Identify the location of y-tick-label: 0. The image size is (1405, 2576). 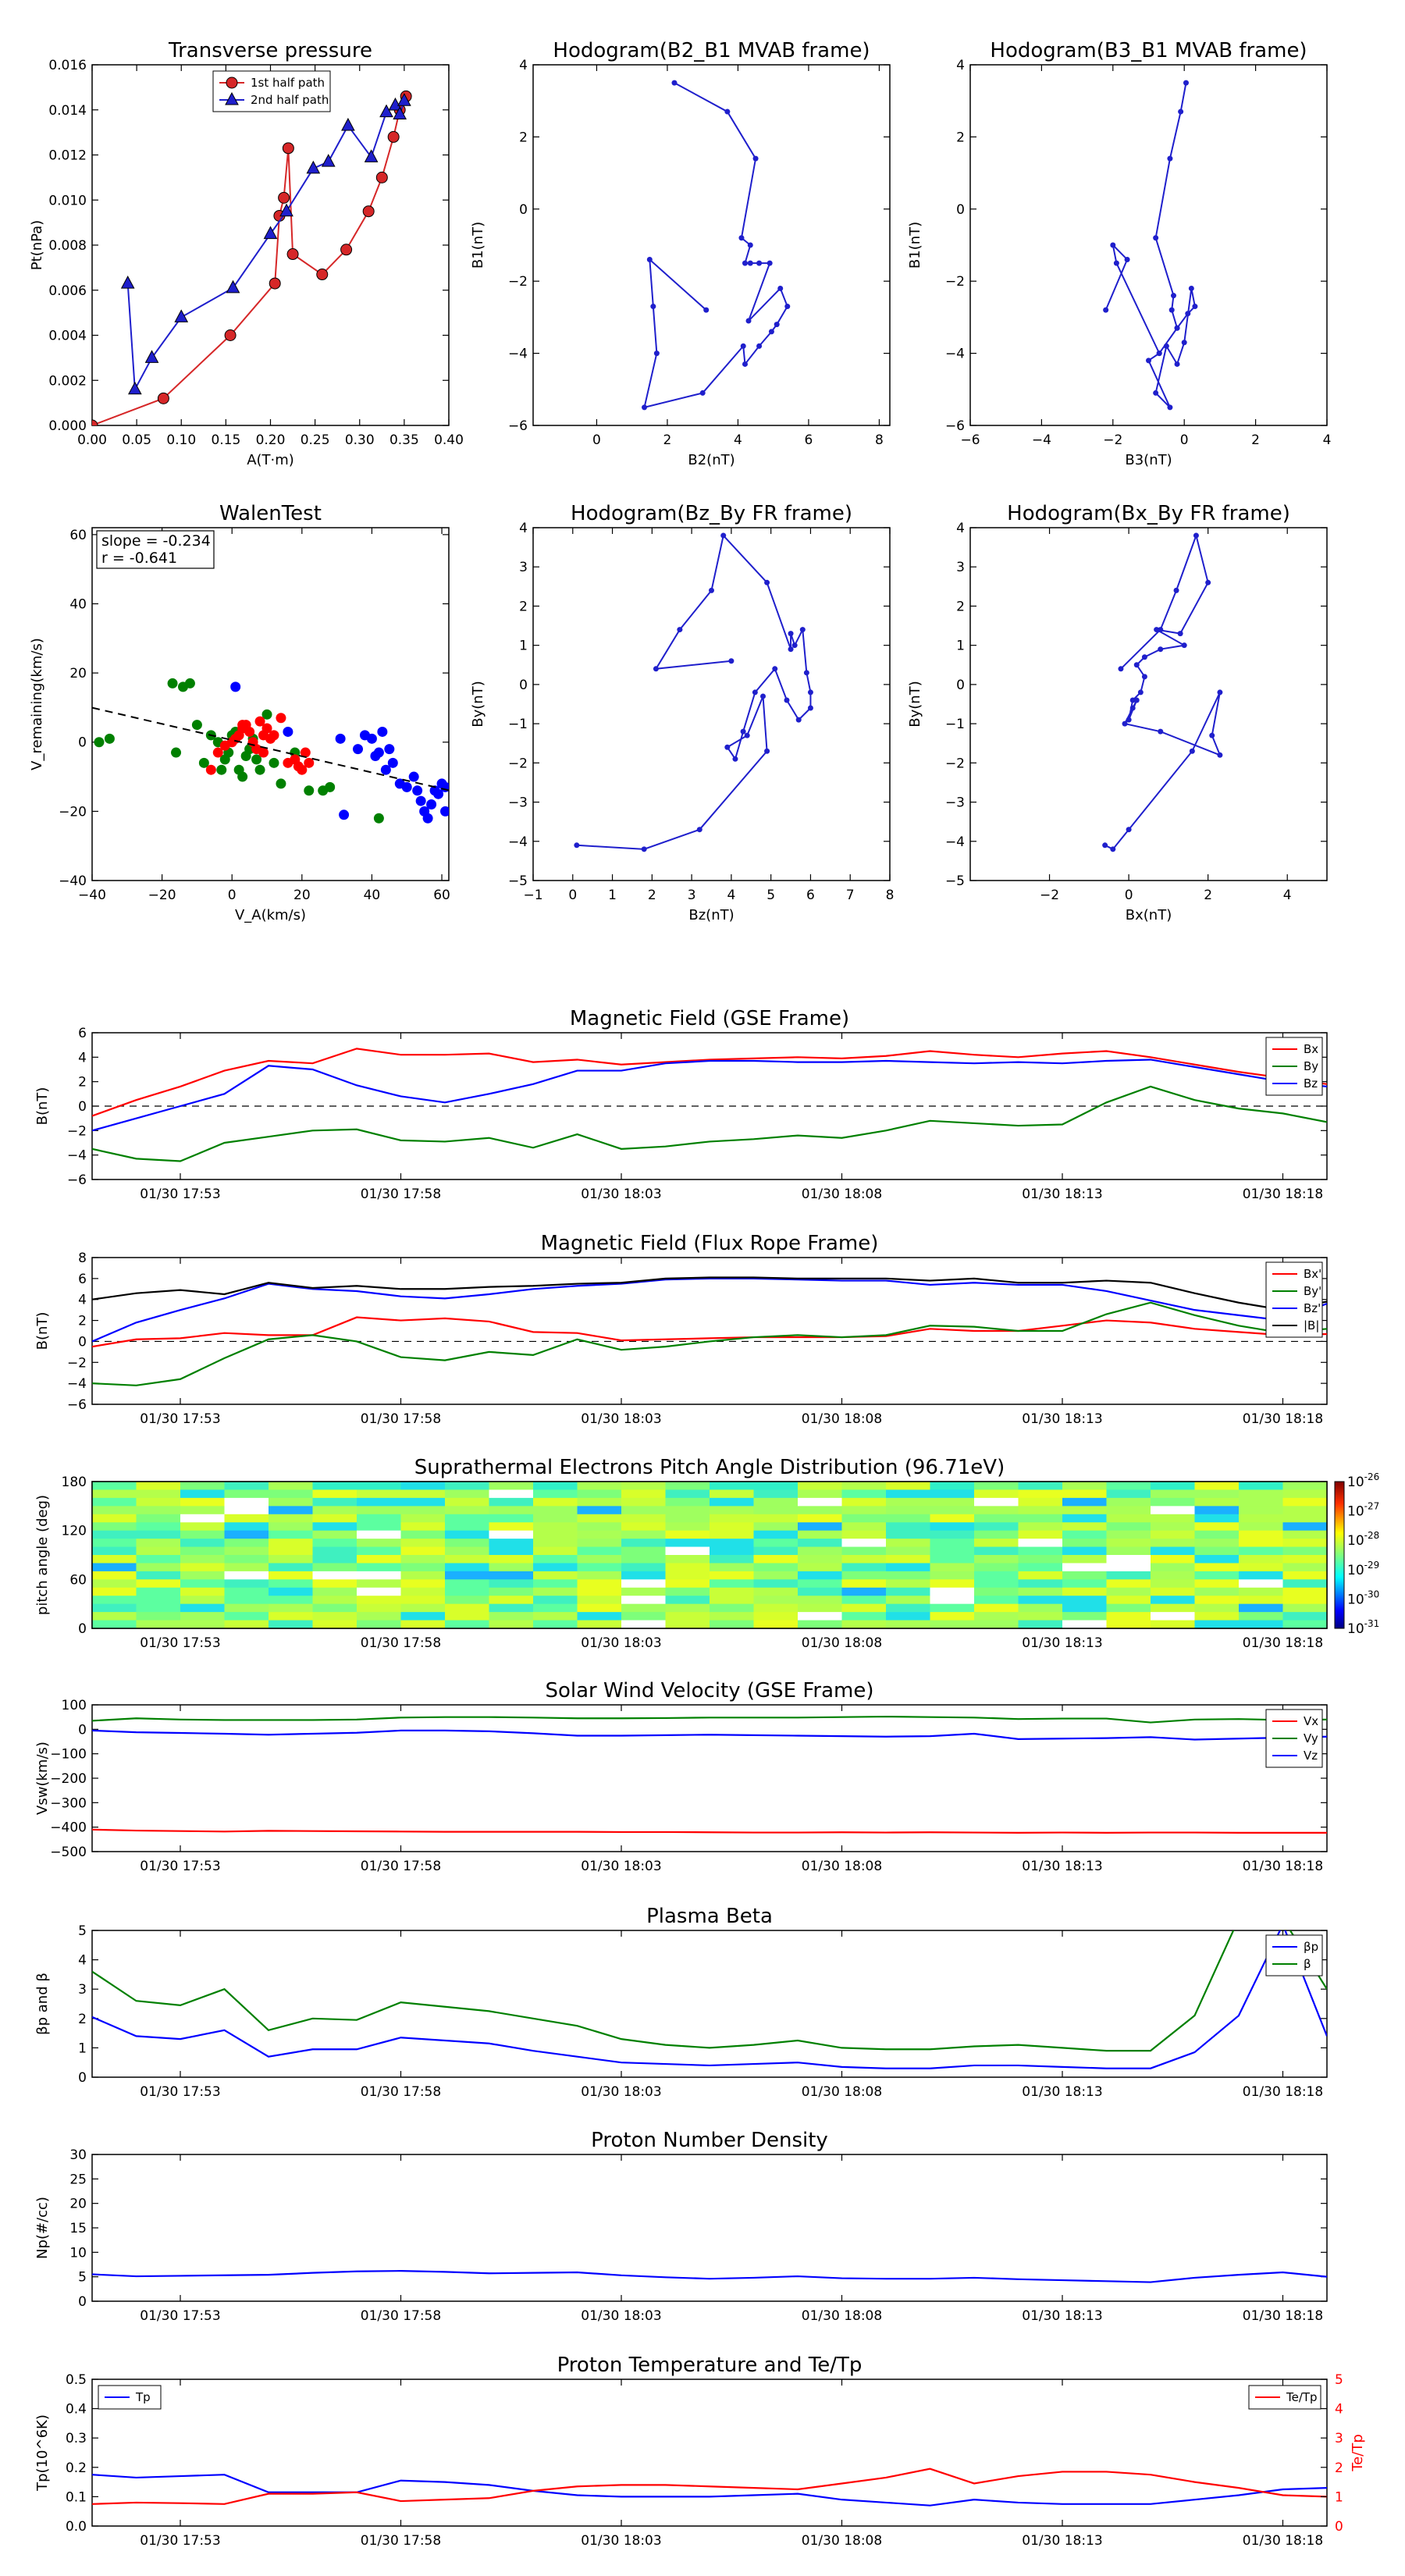
(82, 1107).